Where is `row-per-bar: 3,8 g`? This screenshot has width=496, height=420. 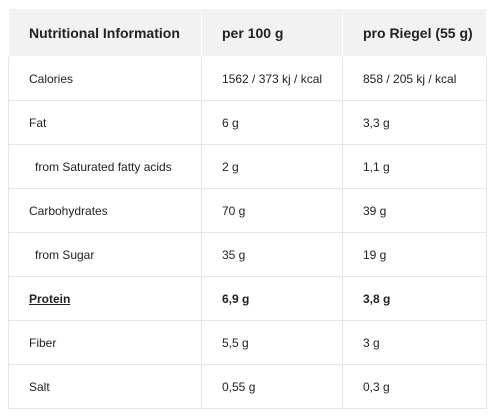
row-per-bar: 3,8 g is located at coordinates (414, 298).